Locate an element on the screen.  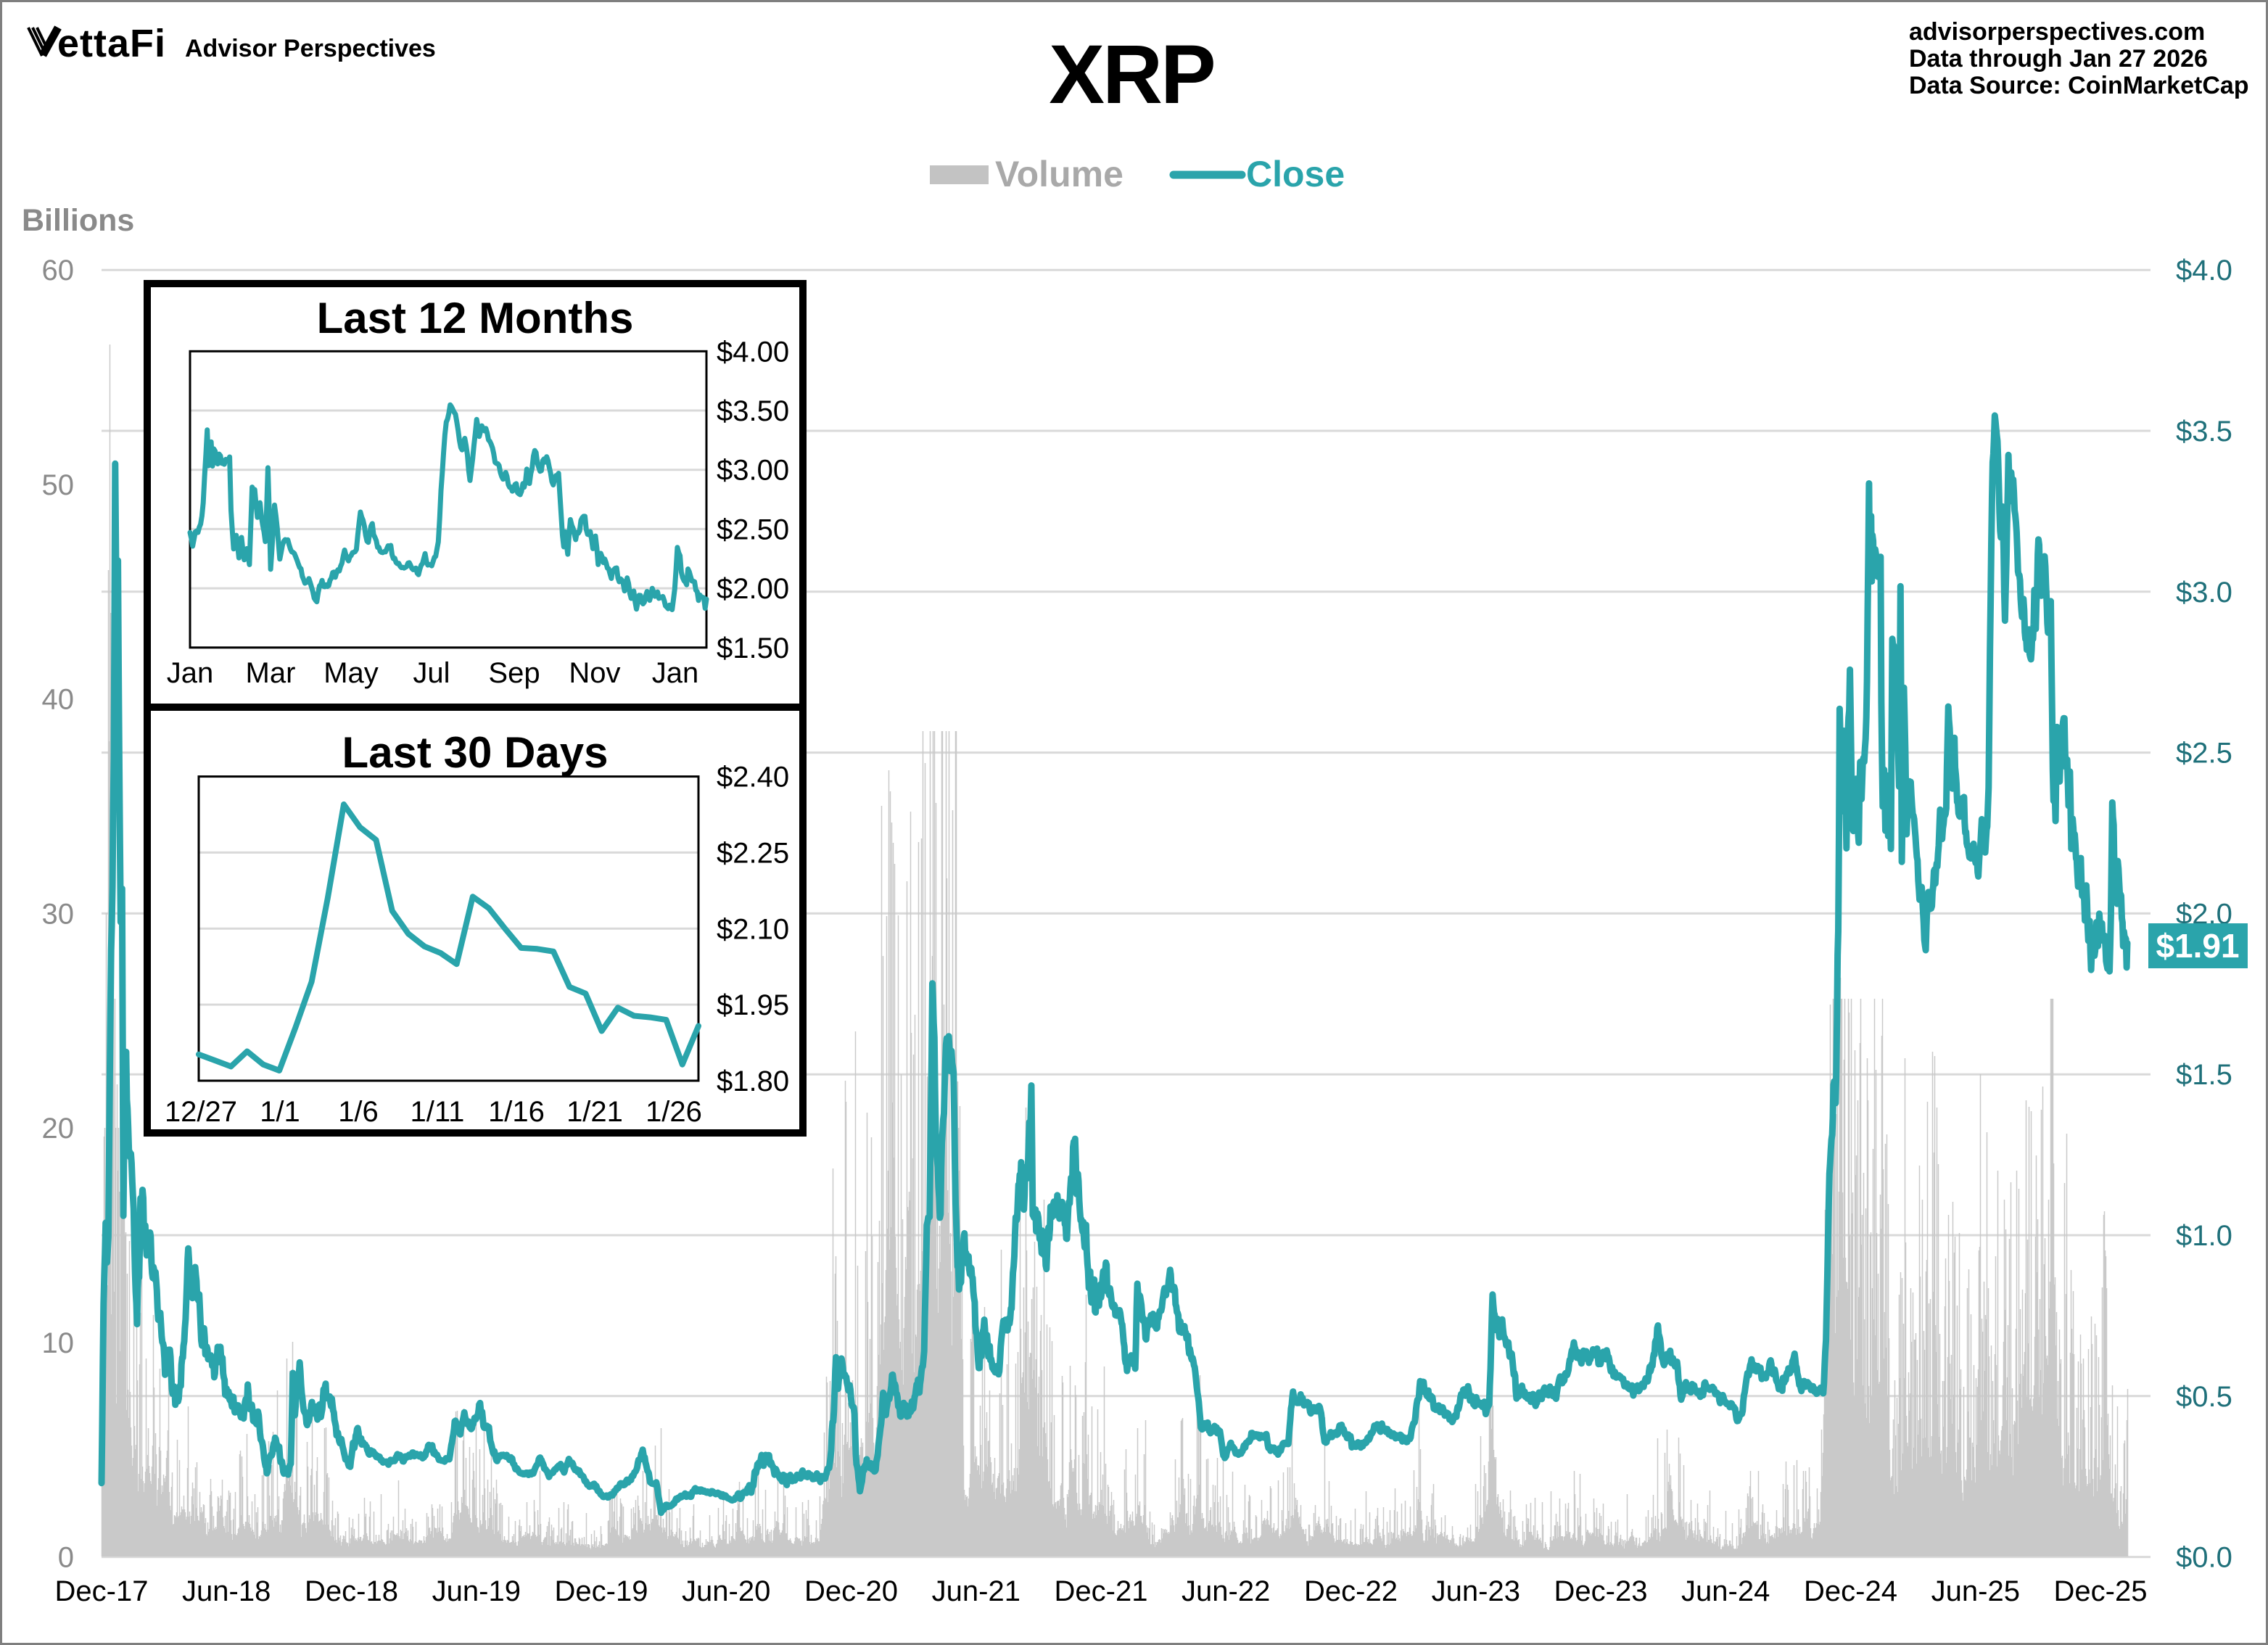
svg-text: Dec-20 is located at coordinates (851, 1591).